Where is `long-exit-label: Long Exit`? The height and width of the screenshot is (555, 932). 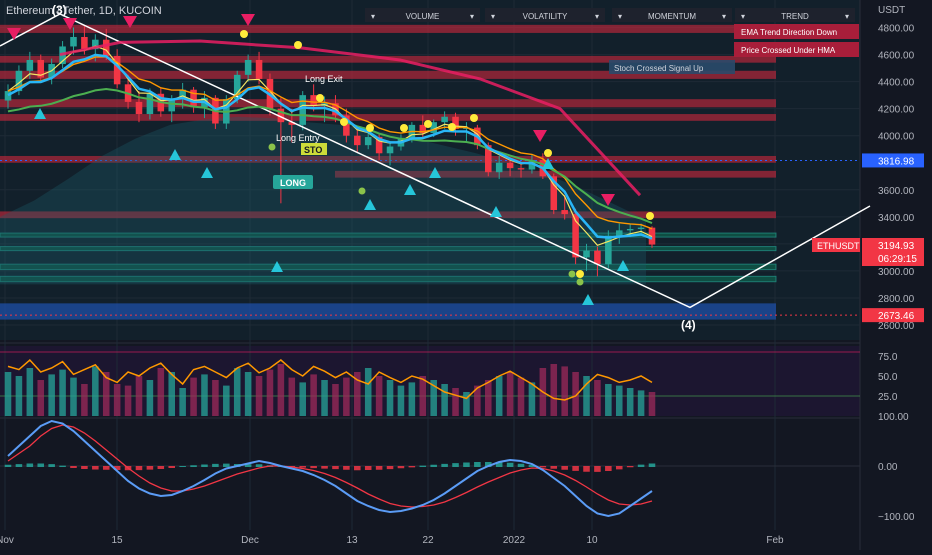 long-exit-label: Long Exit is located at coordinates (324, 79).